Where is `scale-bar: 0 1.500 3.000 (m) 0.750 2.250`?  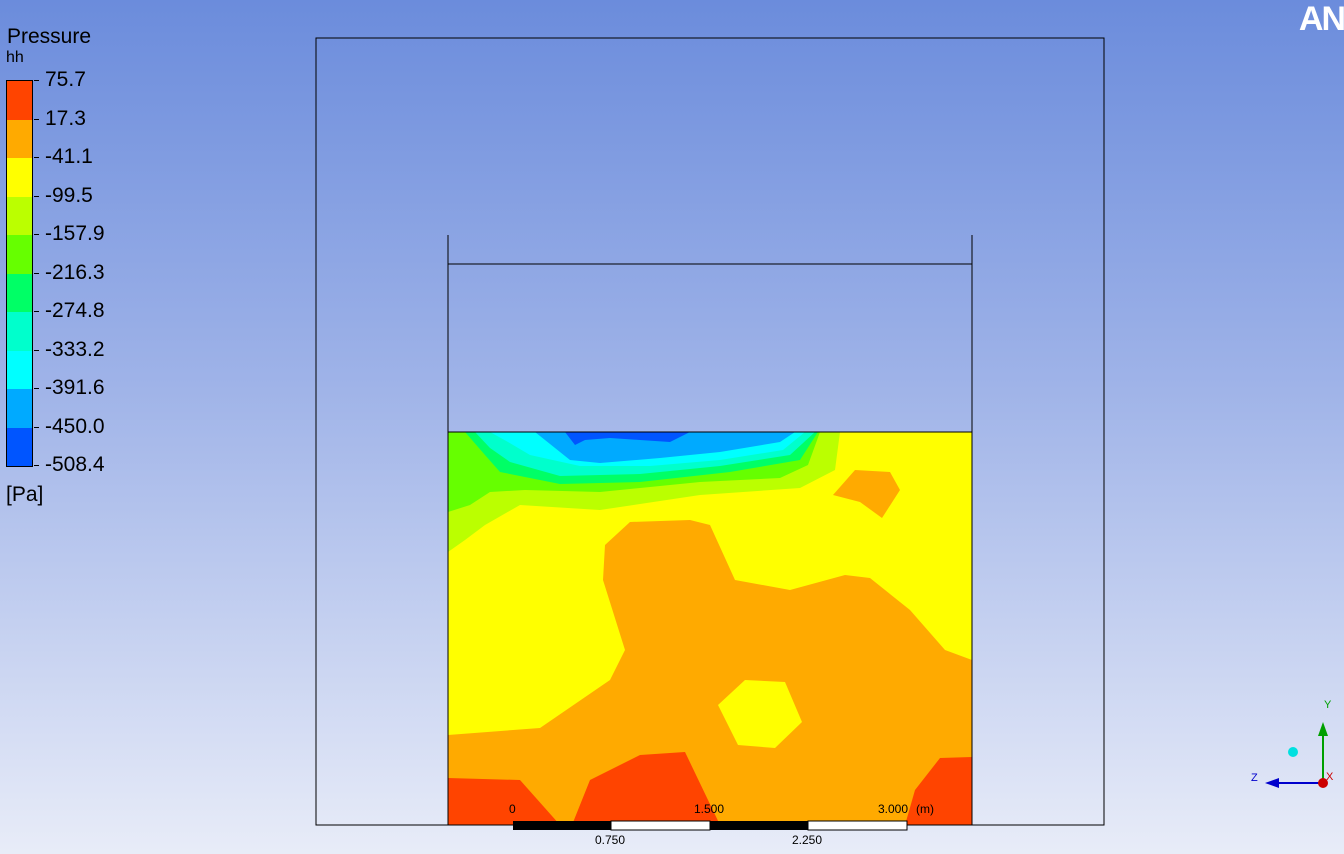 scale-bar: 0 1.500 3.000 (m) 0.750 2.250 is located at coordinates (721, 824).